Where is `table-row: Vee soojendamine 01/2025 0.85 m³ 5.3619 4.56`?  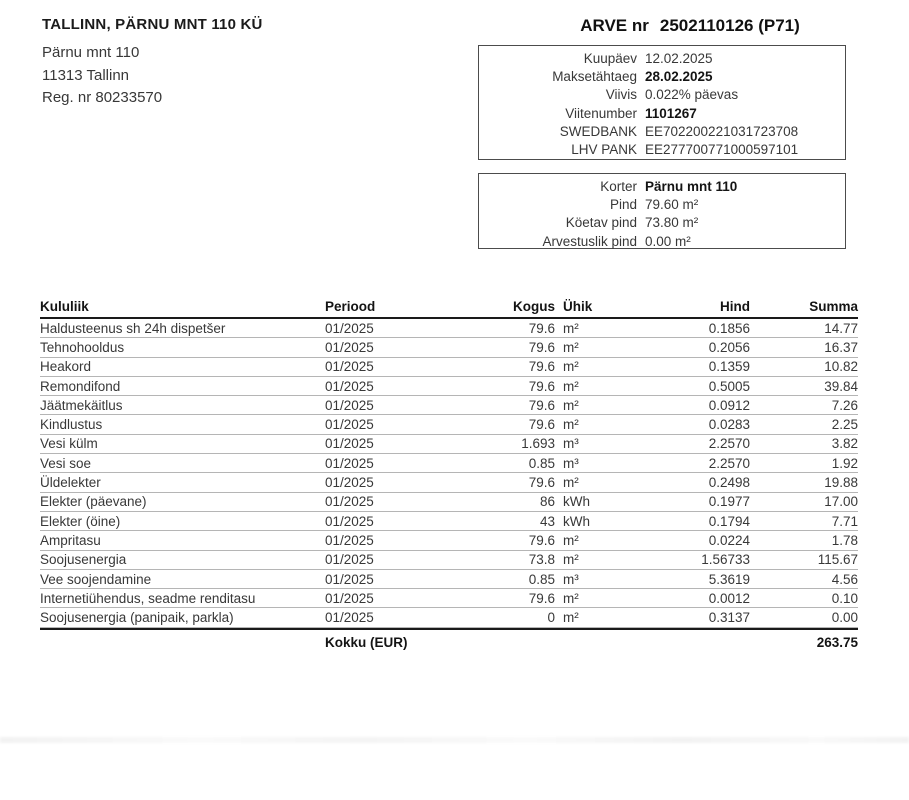
table-row: Vee soojendamine 01/2025 0.85 m³ 5.3619 4.56 is located at coordinates (449, 580).